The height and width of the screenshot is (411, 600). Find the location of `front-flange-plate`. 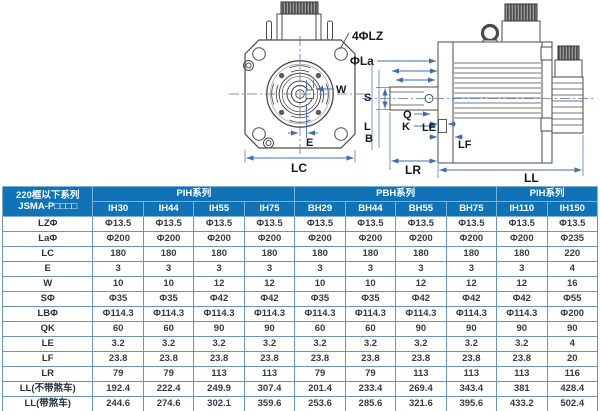

front-flange-plate is located at coordinates (445, 102).